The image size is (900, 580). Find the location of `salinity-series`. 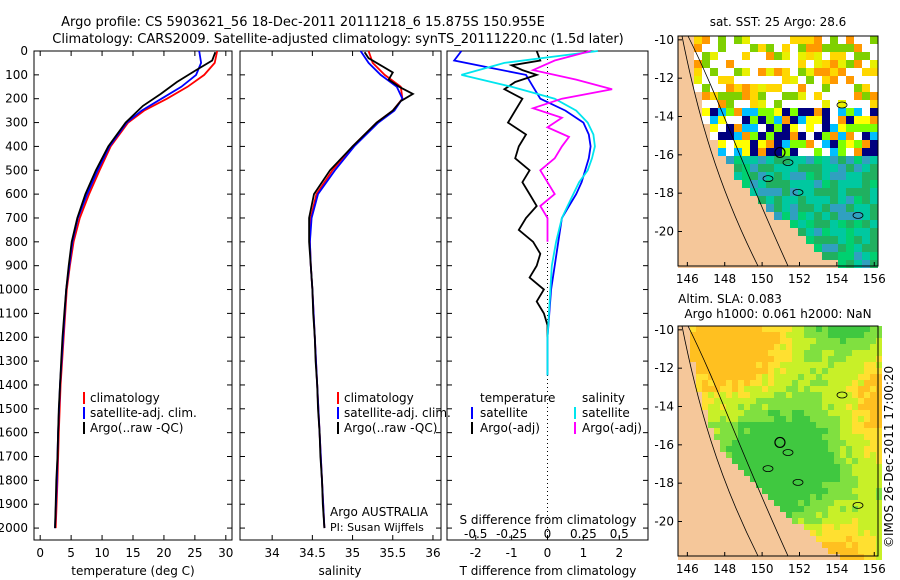

salinity-series is located at coordinates (361, 289).